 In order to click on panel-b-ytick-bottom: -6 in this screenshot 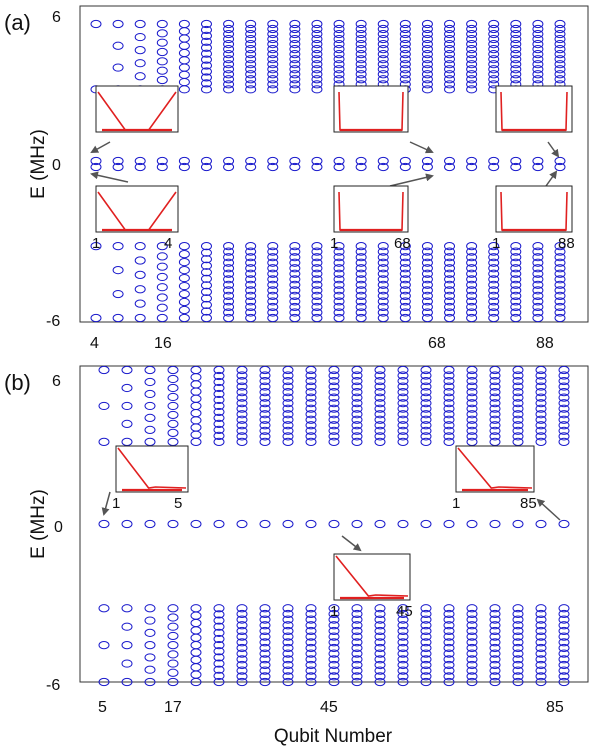, I will do `click(53, 685)`.